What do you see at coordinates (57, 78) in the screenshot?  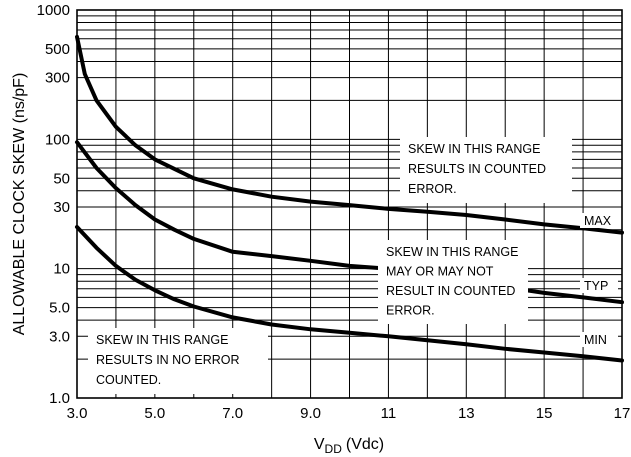 I see `y-tick-label: 300` at bounding box center [57, 78].